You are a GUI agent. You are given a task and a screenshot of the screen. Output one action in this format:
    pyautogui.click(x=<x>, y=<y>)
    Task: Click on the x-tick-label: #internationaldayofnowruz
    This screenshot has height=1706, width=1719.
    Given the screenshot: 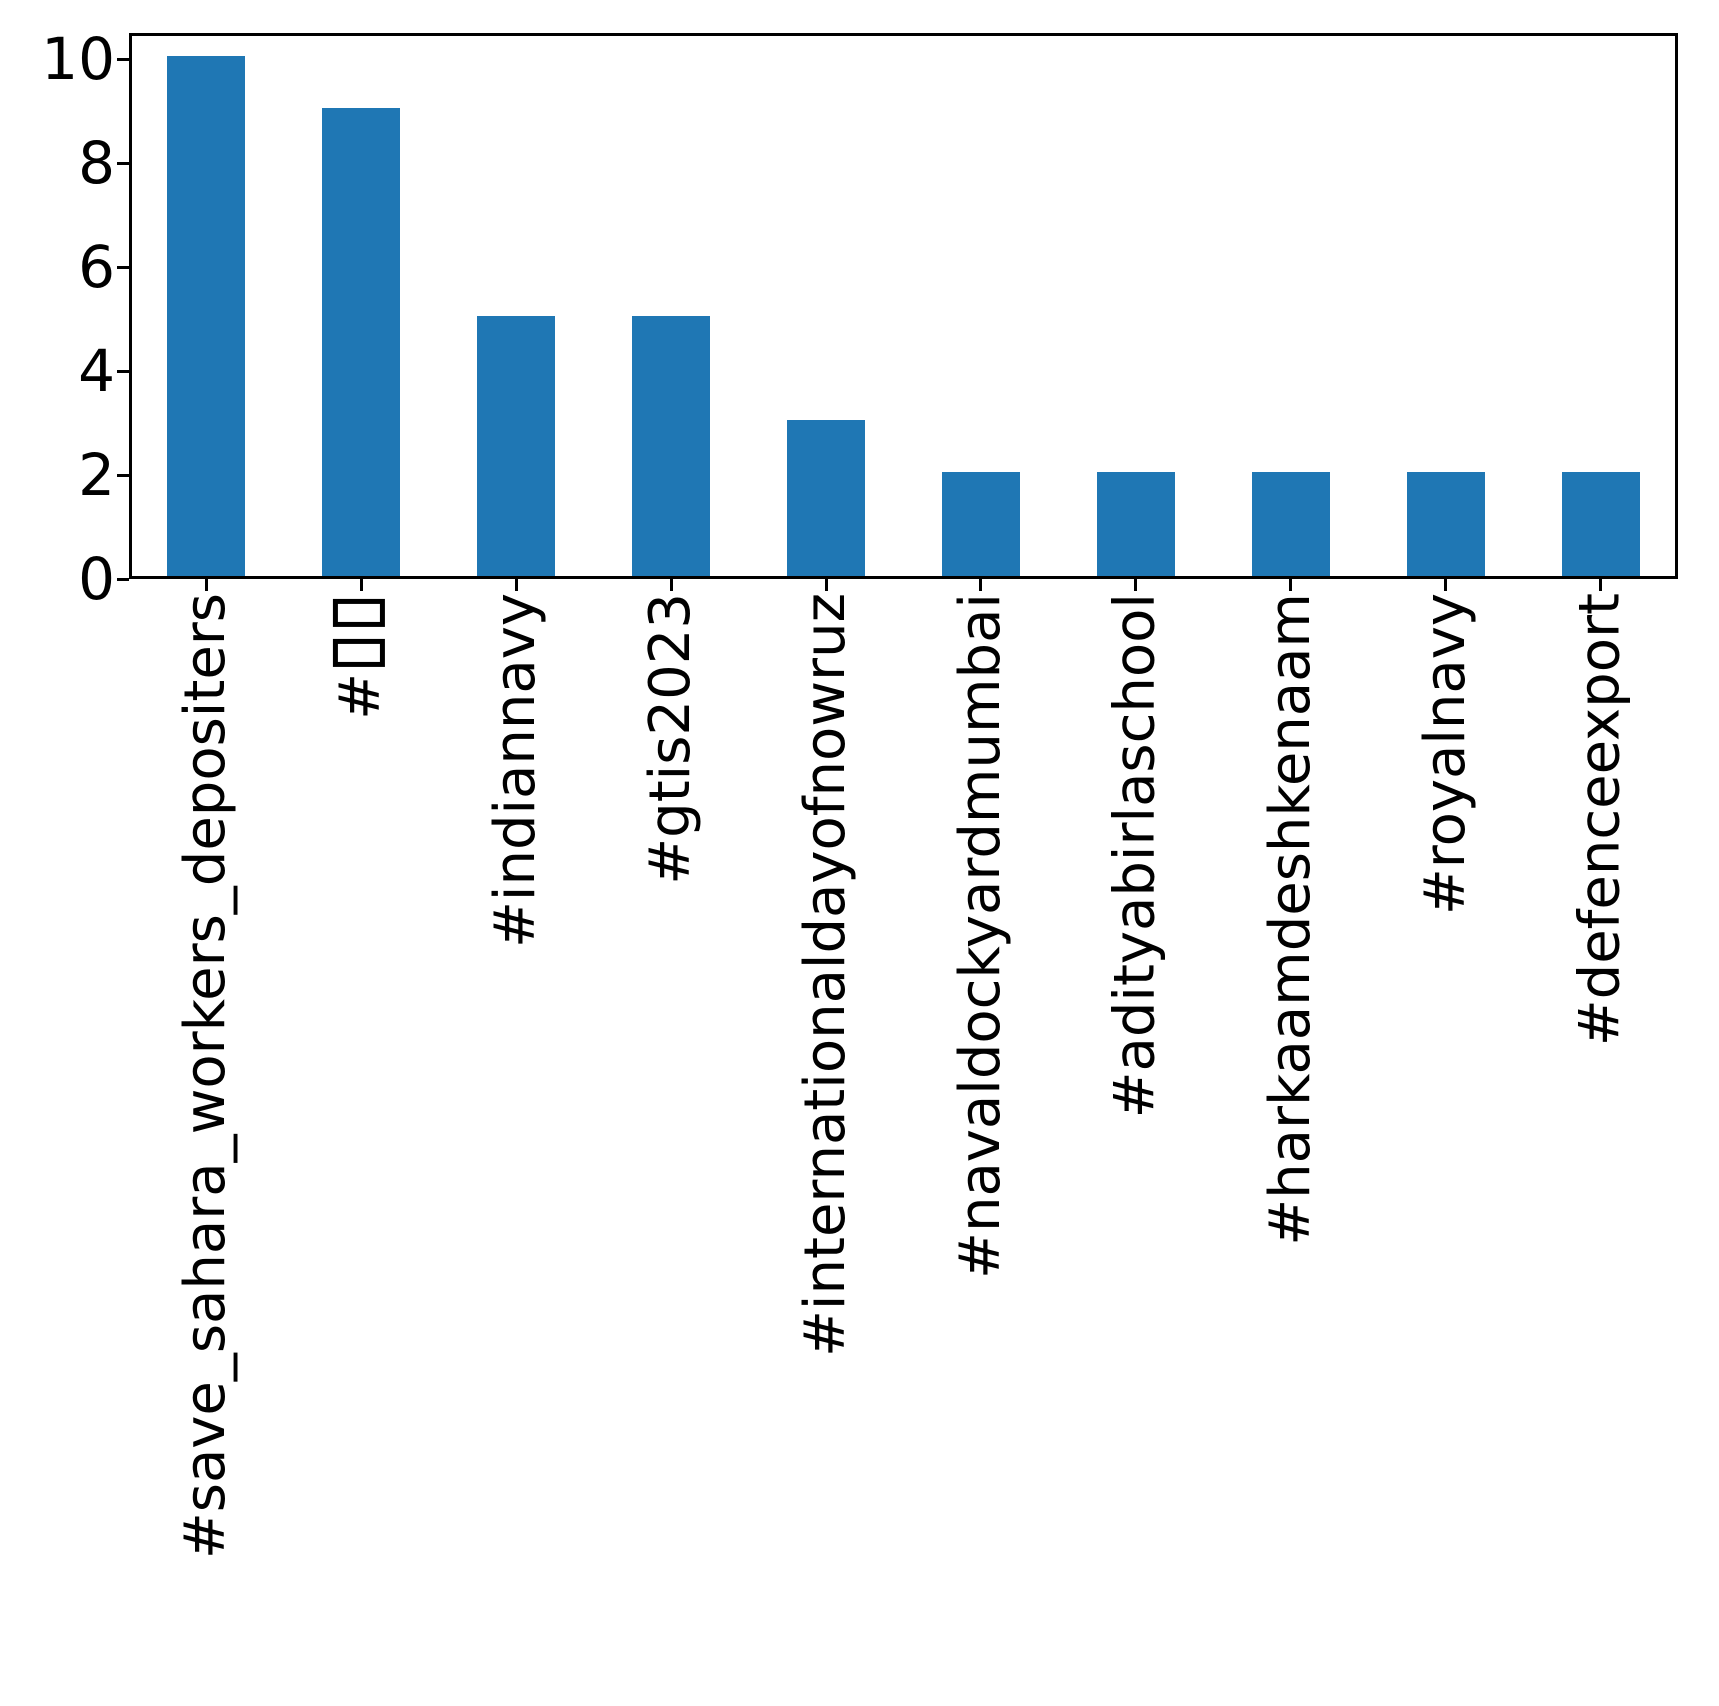 What is the action you would take?
    pyautogui.click(x=826, y=975)
    